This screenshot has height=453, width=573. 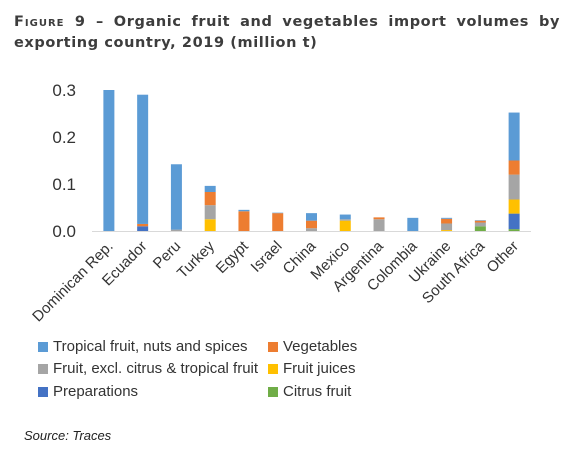 What do you see at coordinates (502, 257) in the screenshot?
I see `x-tick-label: Other` at bounding box center [502, 257].